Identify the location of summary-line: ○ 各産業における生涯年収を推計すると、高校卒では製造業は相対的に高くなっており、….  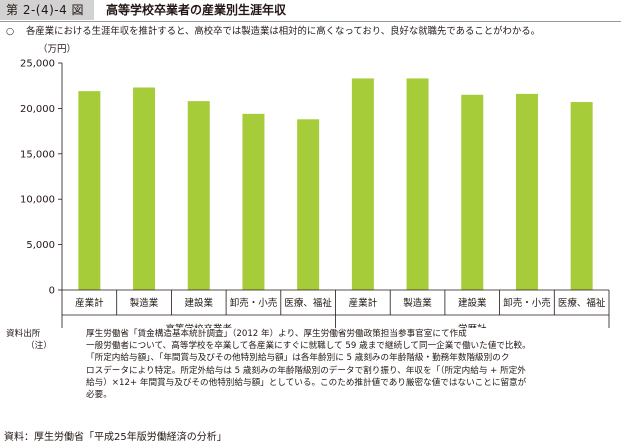
(312, 31).